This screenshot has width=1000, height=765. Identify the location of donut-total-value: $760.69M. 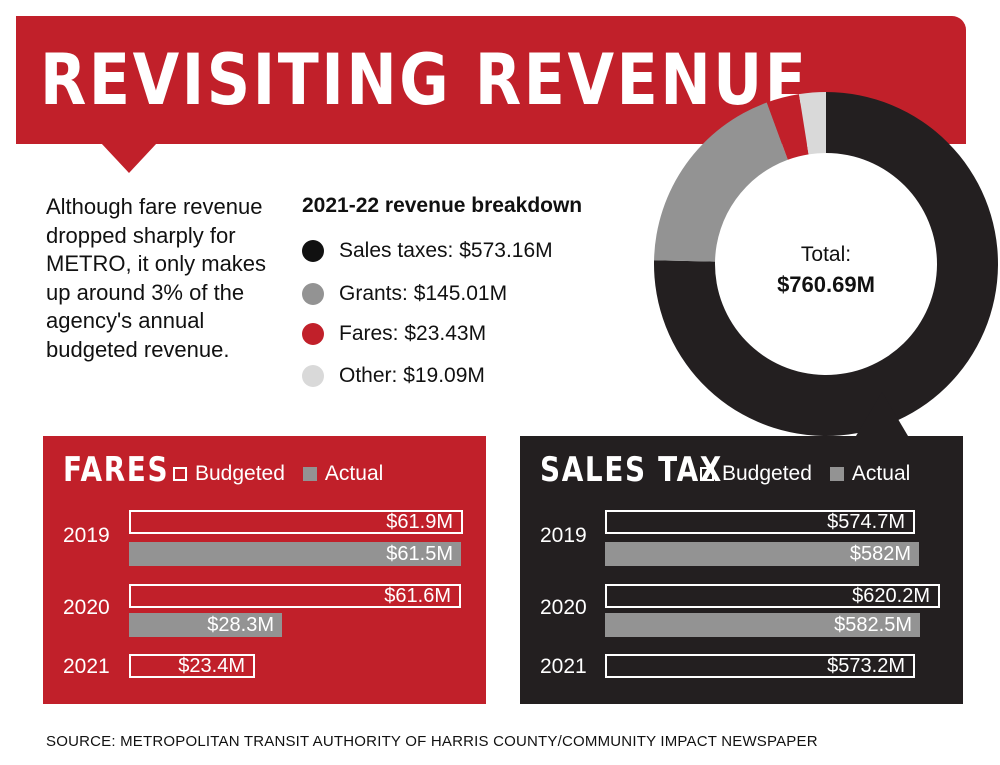
(826, 284).